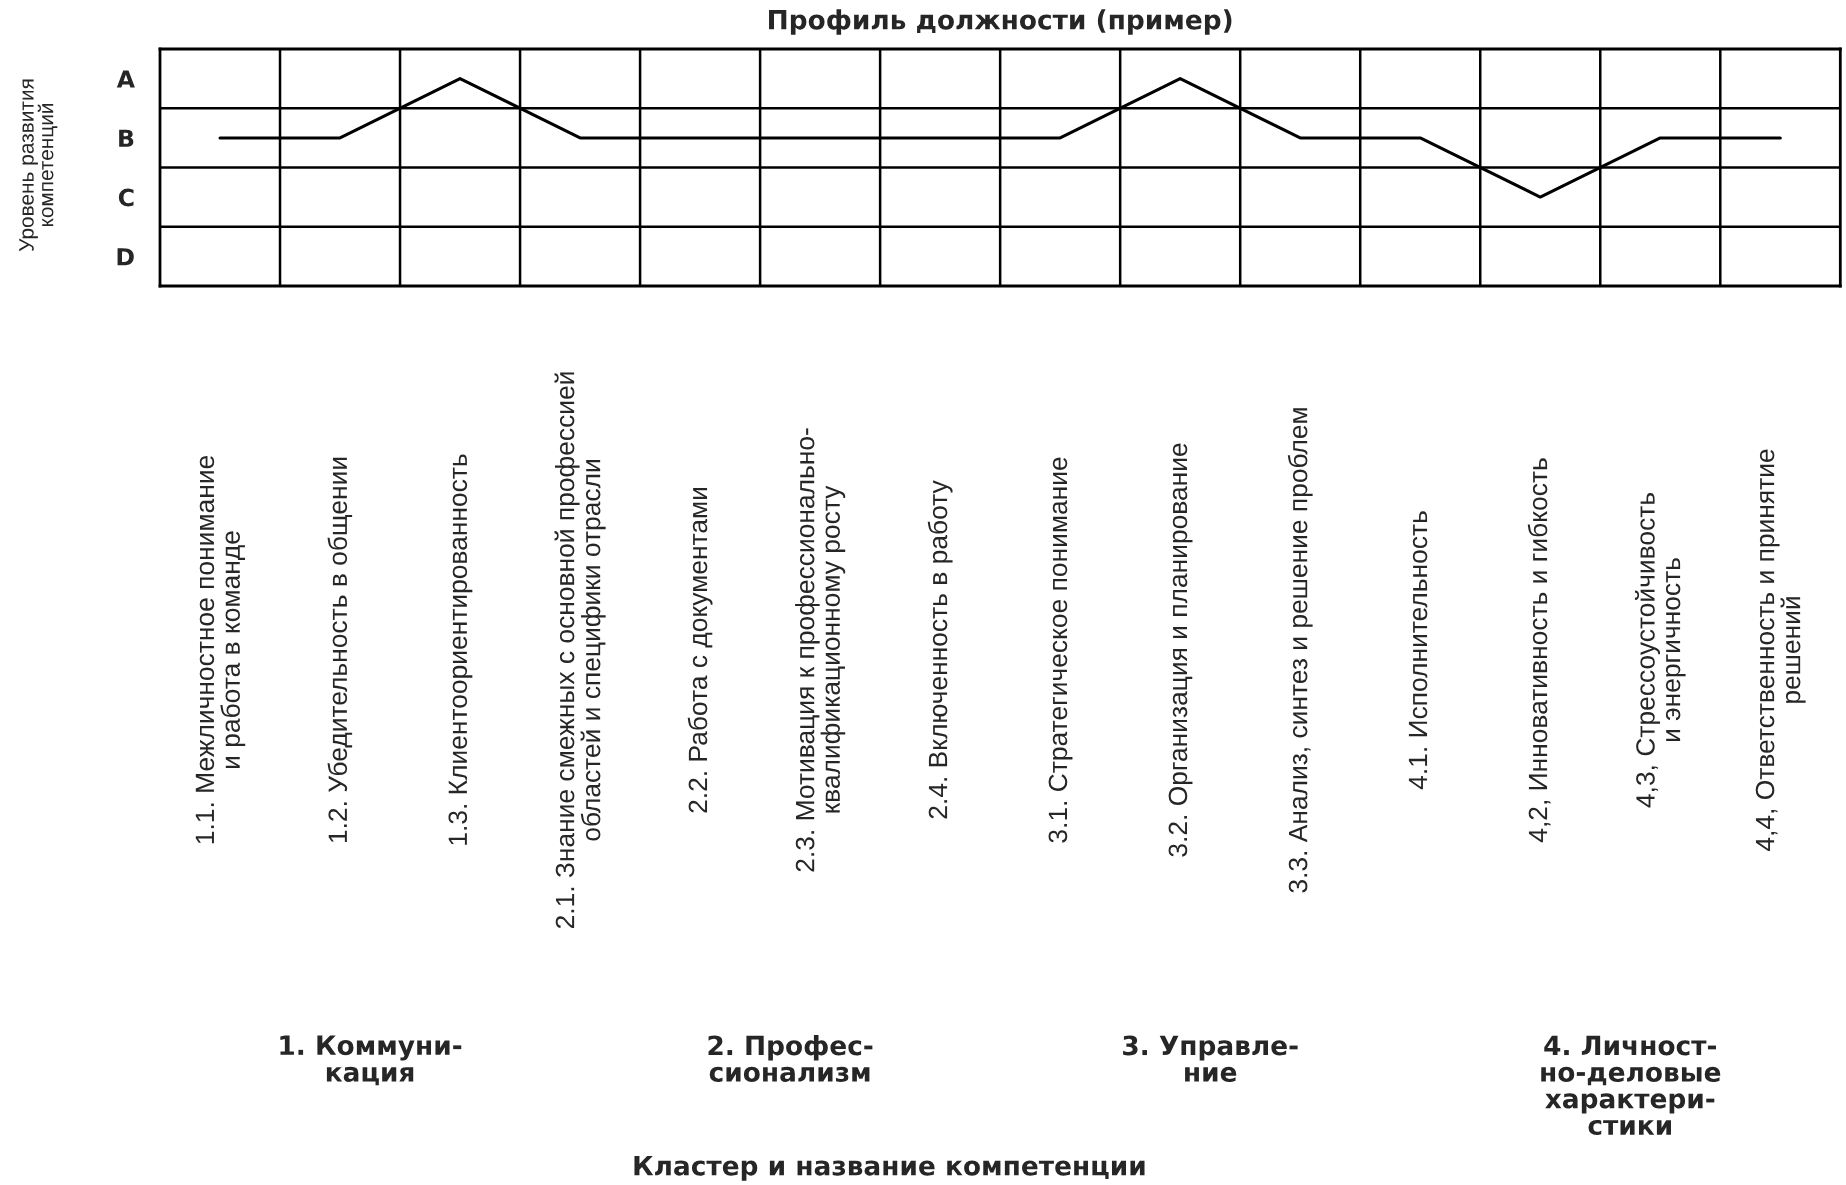  What do you see at coordinates (126, 197) in the screenshot?
I see `category-label: C` at bounding box center [126, 197].